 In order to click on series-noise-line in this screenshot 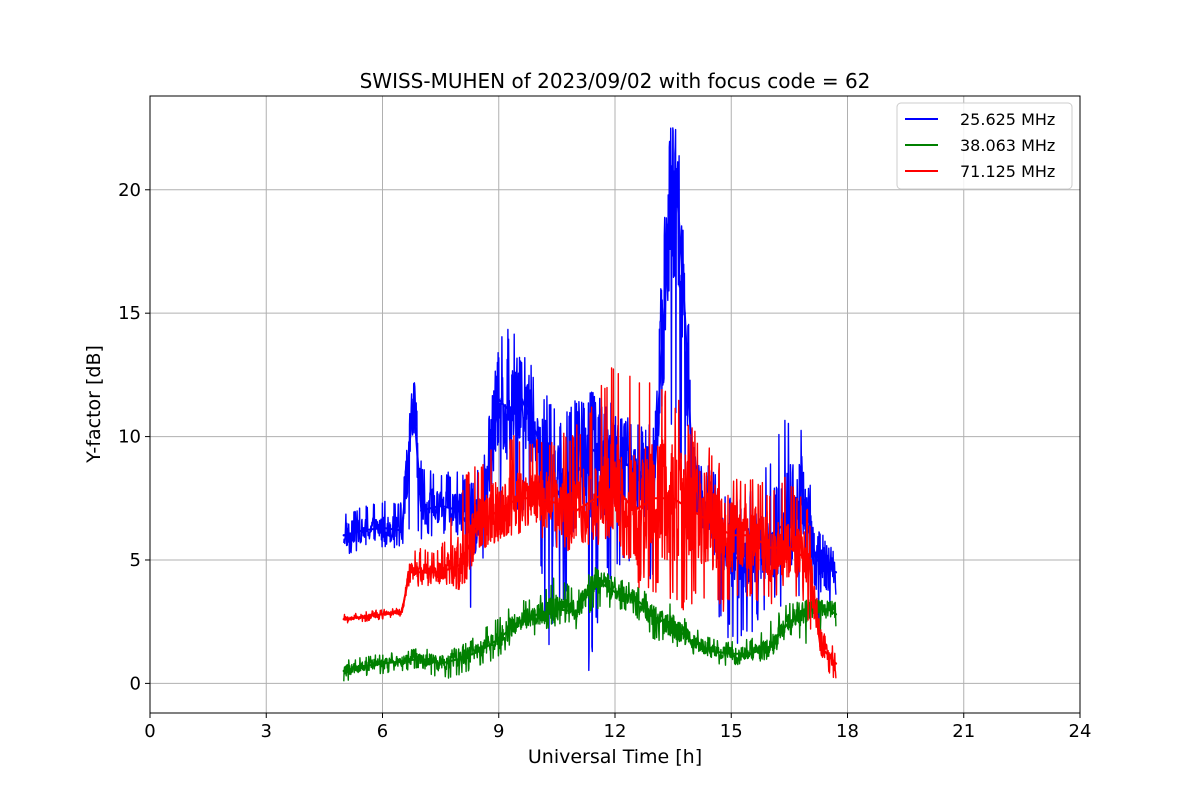, I will do `click(590, 624)`.